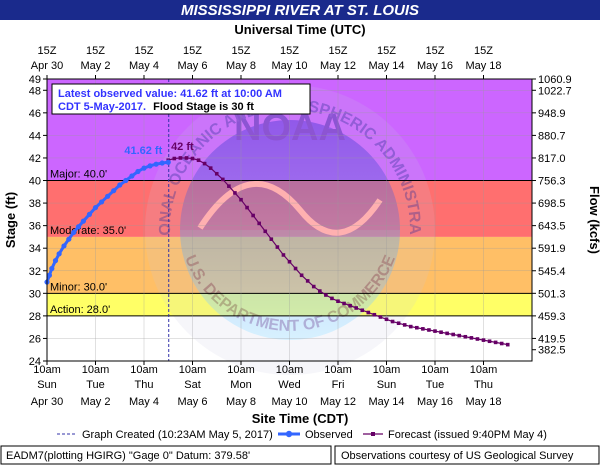  I want to click on right-tick-label: 698.5, so click(552, 204).